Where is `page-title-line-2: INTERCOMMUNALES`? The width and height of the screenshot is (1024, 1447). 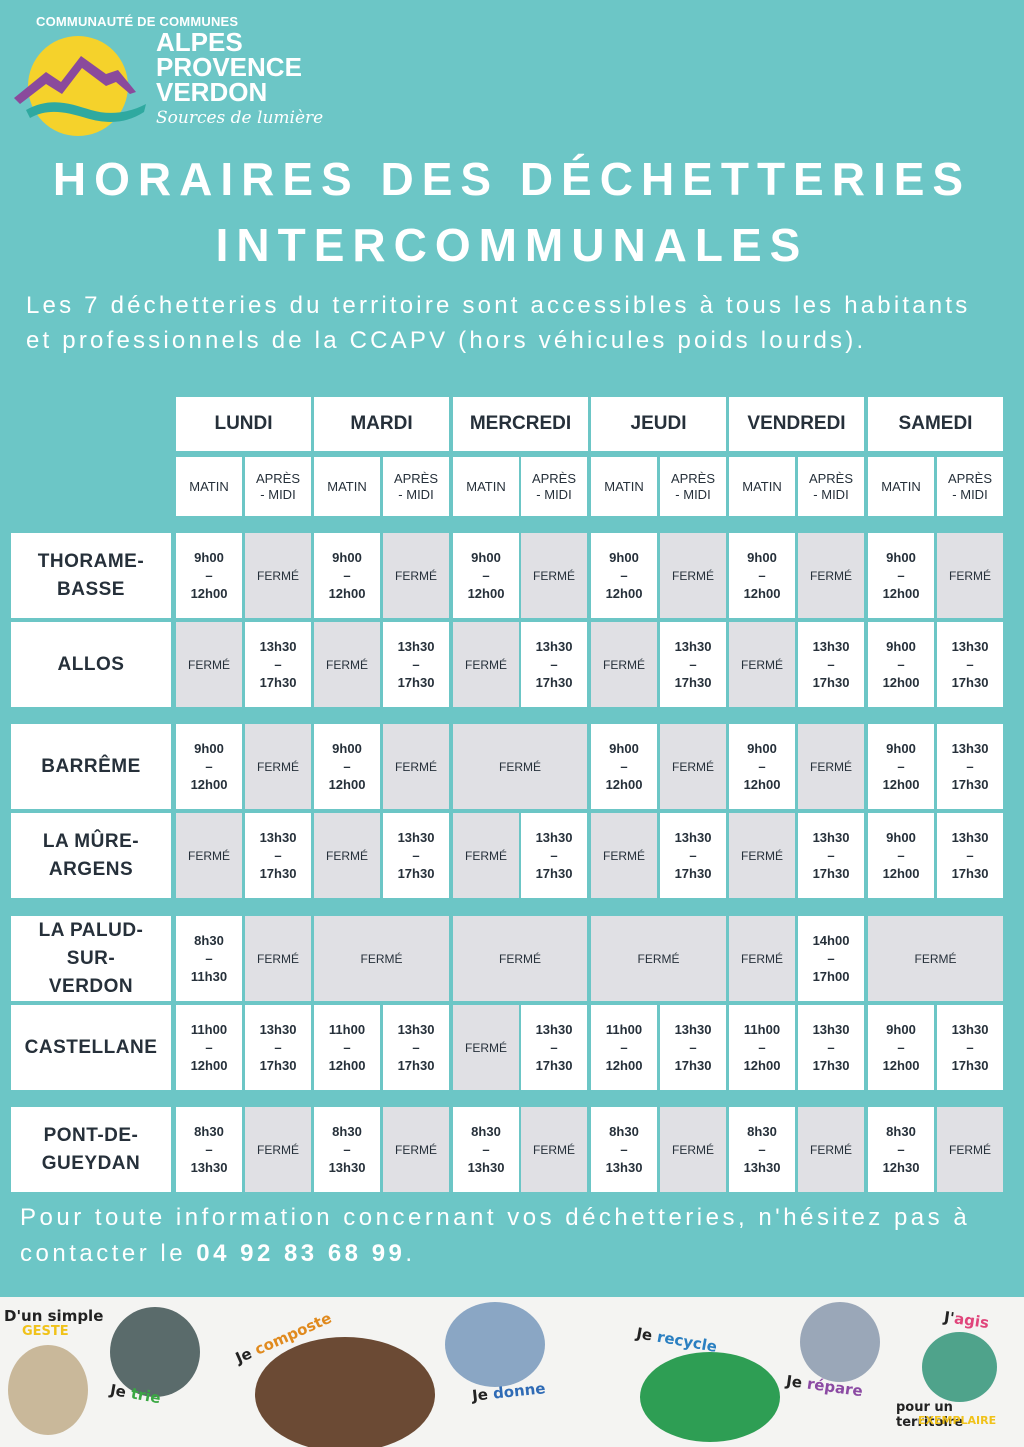 page-title-line-2: INTERCOMMUNALES is located at coordinates (512, 245).